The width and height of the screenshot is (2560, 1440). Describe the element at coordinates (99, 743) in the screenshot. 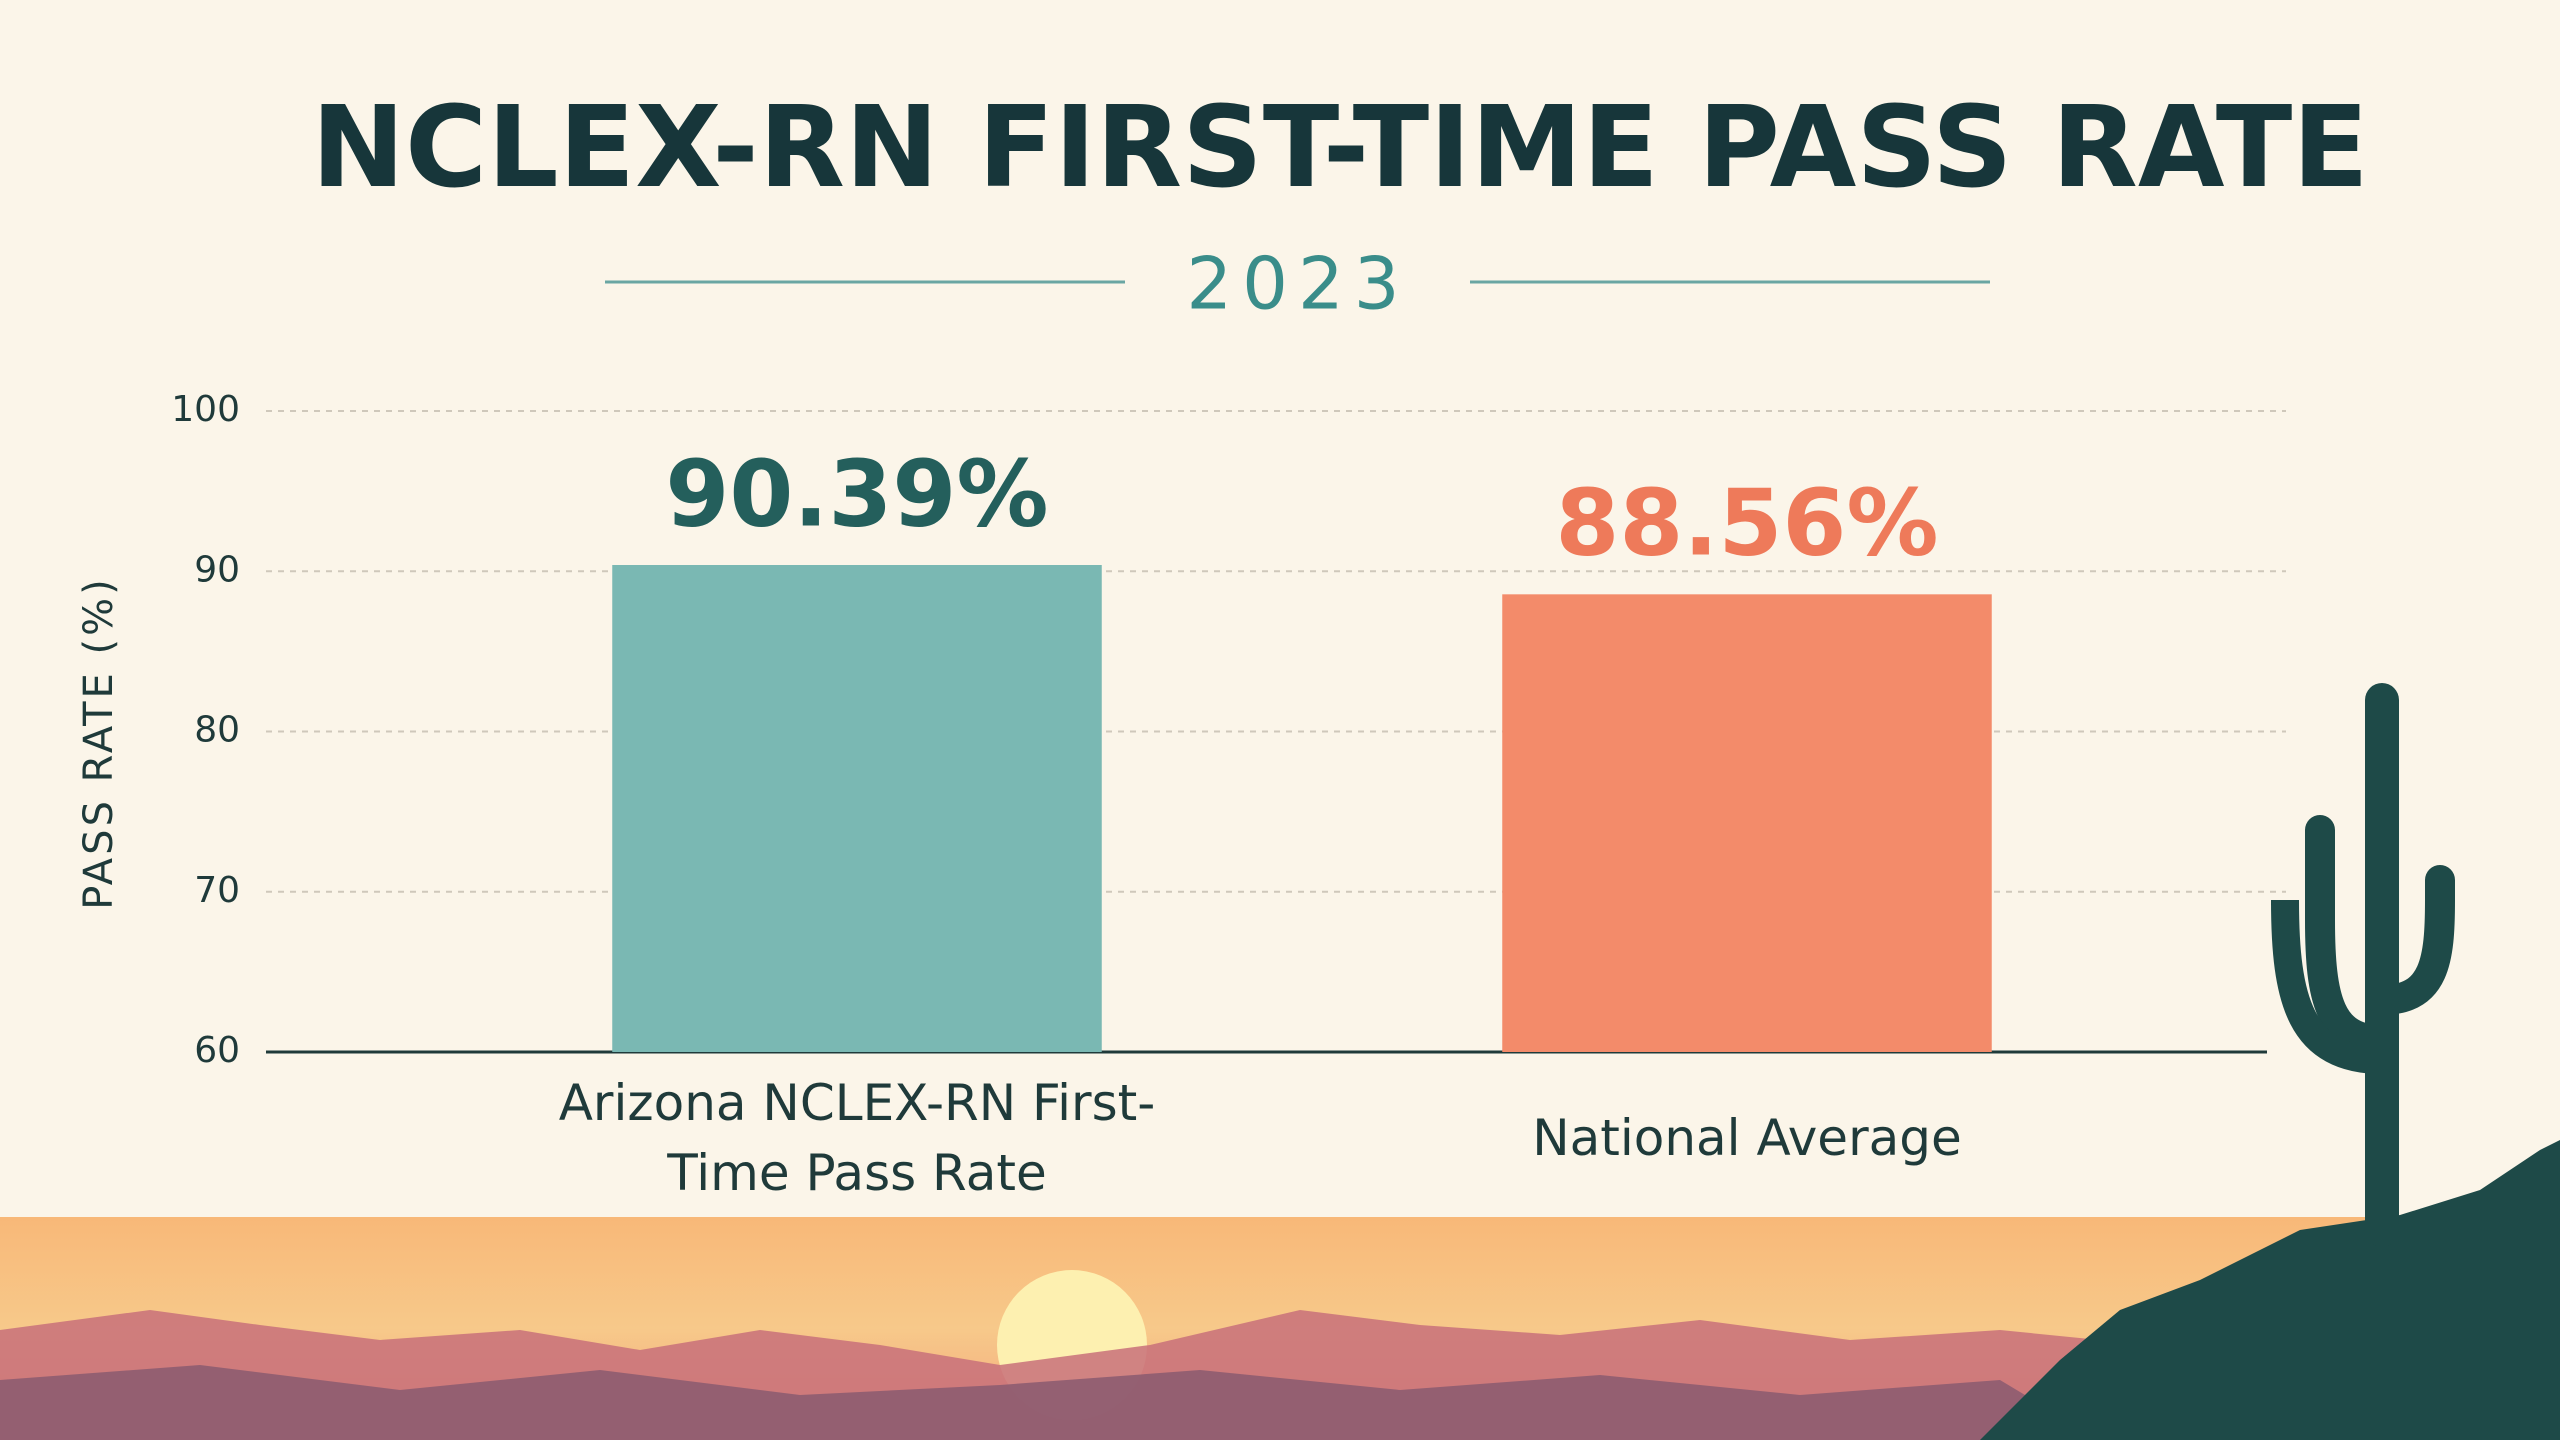

I see `y-axis-label: PASS RATE (%)` at that location.